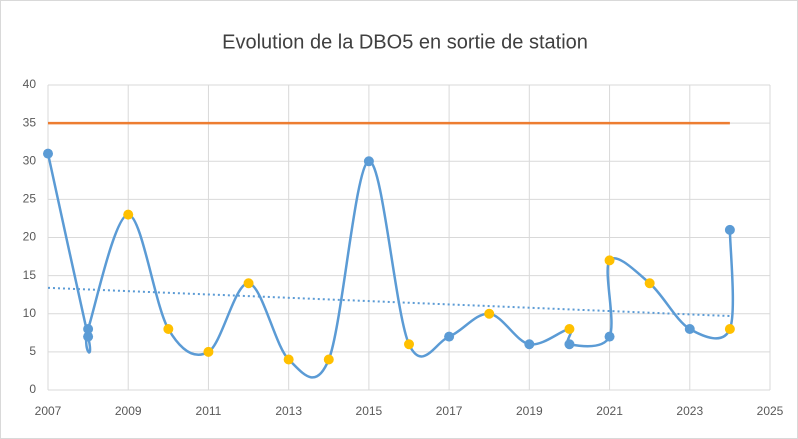 This screenshot has width=798, height=439. I want to click on x-tick-label: 2015, so click(369, 411).